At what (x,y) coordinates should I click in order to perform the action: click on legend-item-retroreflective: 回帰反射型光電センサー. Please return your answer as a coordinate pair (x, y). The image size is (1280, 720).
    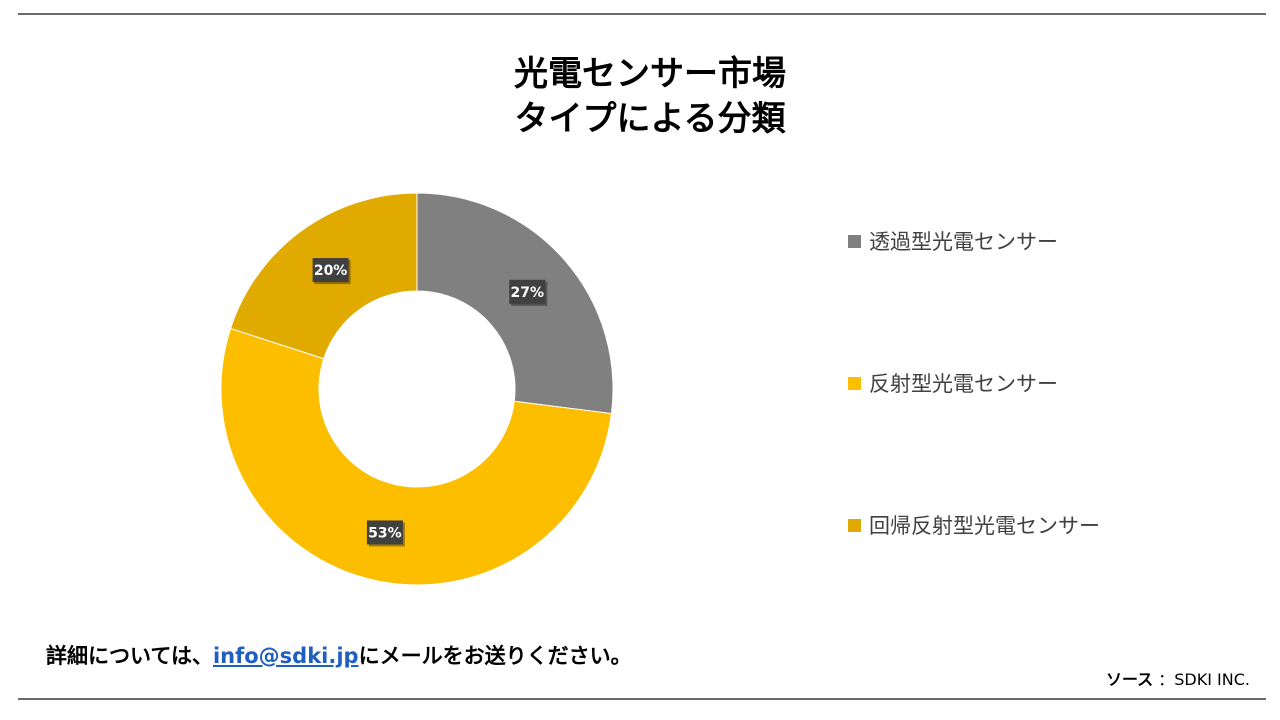
    Looking at the image, I should click on (974, 525).